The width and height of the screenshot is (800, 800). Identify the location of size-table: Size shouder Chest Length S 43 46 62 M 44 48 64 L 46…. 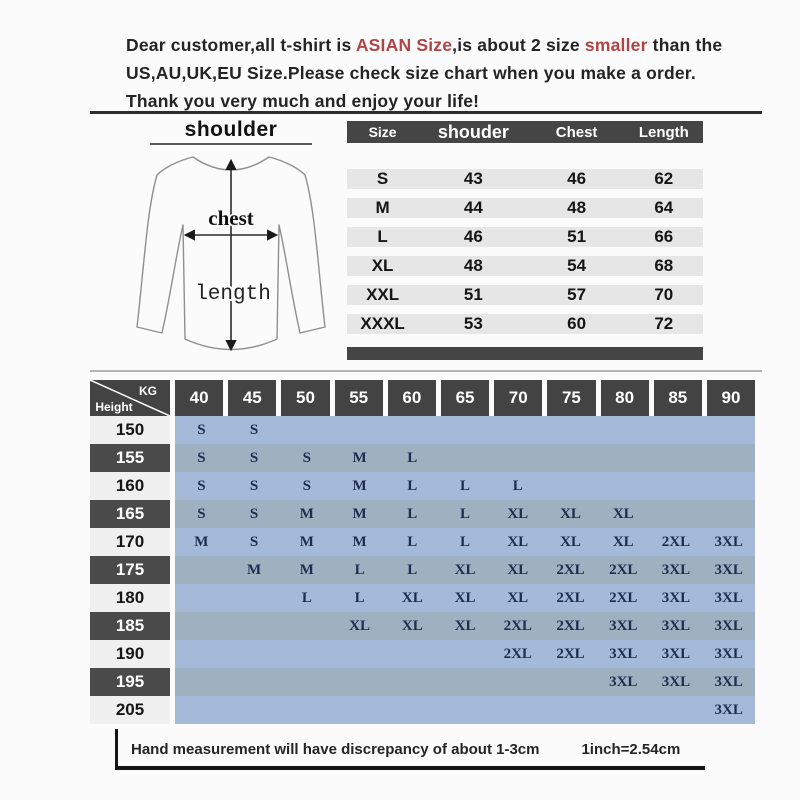
(525, 240).